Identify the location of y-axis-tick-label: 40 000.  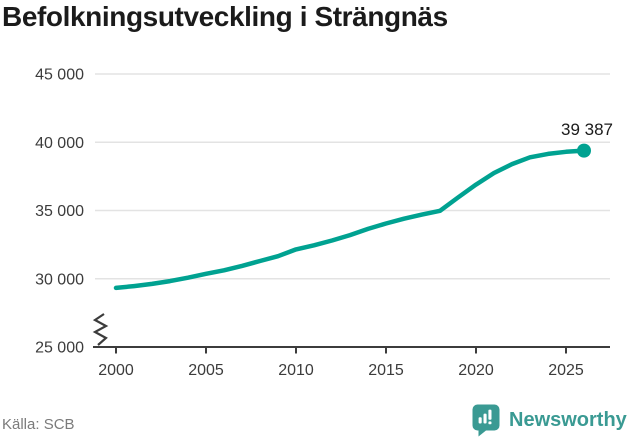
(59, 143).